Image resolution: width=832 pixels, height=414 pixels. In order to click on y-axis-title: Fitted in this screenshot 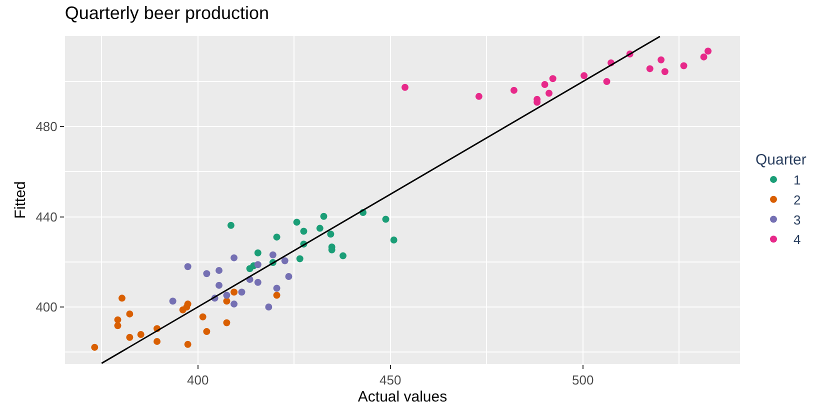, I will do `click(20, 200)`.